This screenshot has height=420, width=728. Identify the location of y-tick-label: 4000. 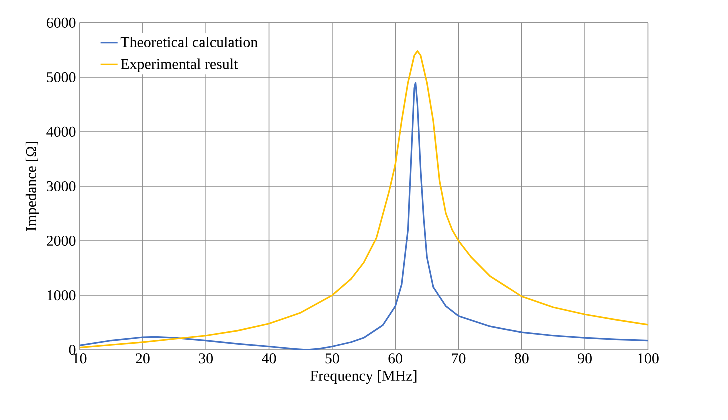
(61, 132).